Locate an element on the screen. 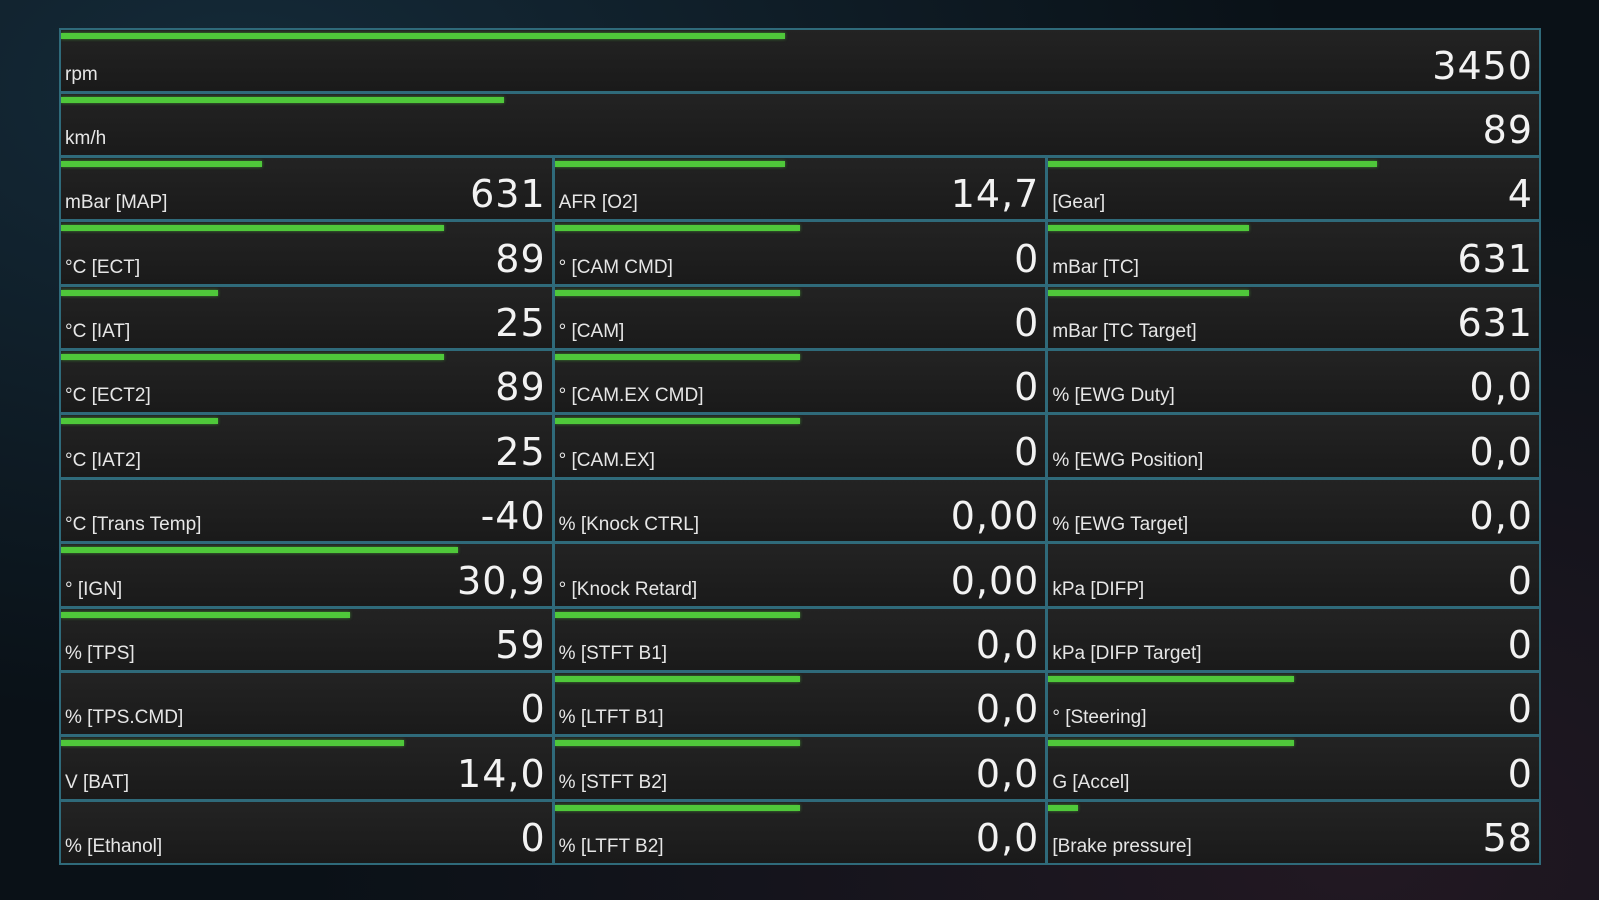  gauge-cell: °C [ECT2] 89 is located at coordinates (306, 382).